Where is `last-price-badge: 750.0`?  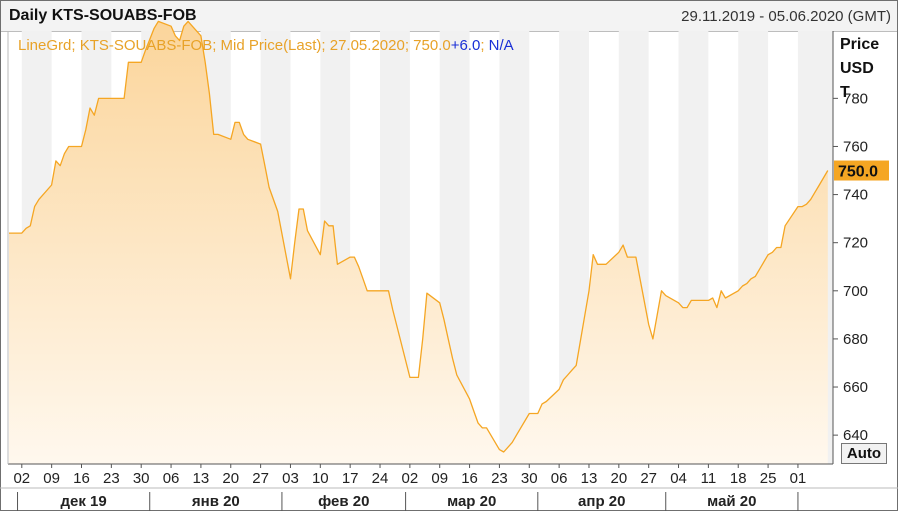
last-price-badge: 750.0 is located at coordinates (861, 170).